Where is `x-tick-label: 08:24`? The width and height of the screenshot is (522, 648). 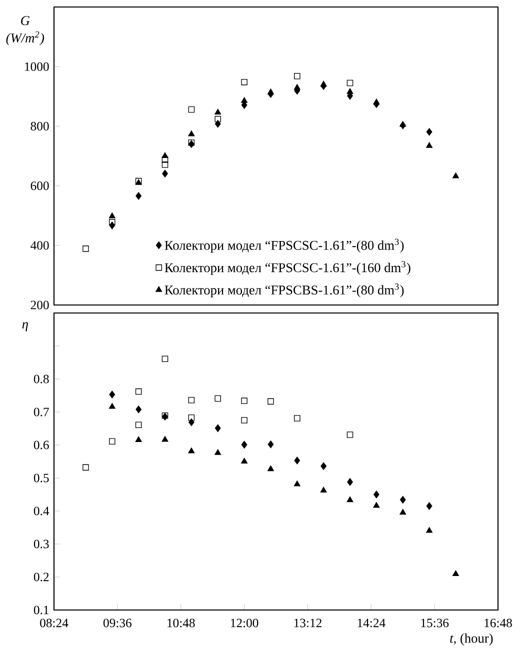 x-tick-label: 08:24 is located at coordinates (54, 623).